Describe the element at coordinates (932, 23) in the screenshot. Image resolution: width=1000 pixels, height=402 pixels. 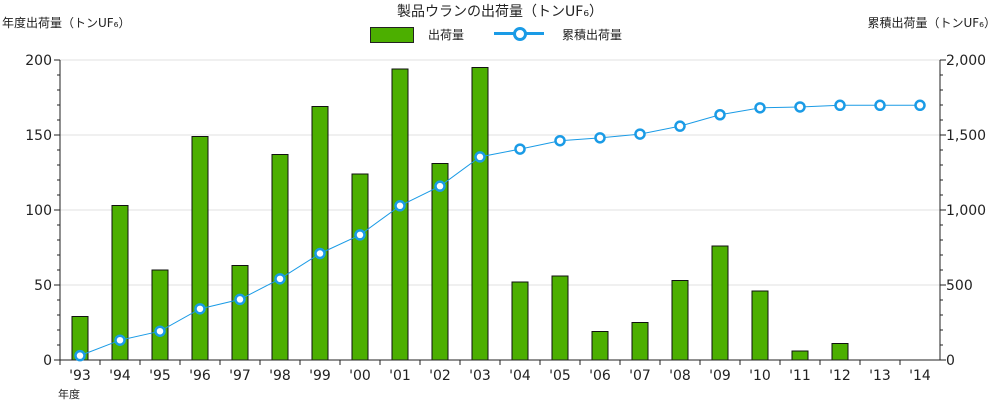
I see `y-axis-right-label: 累積出荷量（トンUF₆）` at that location.